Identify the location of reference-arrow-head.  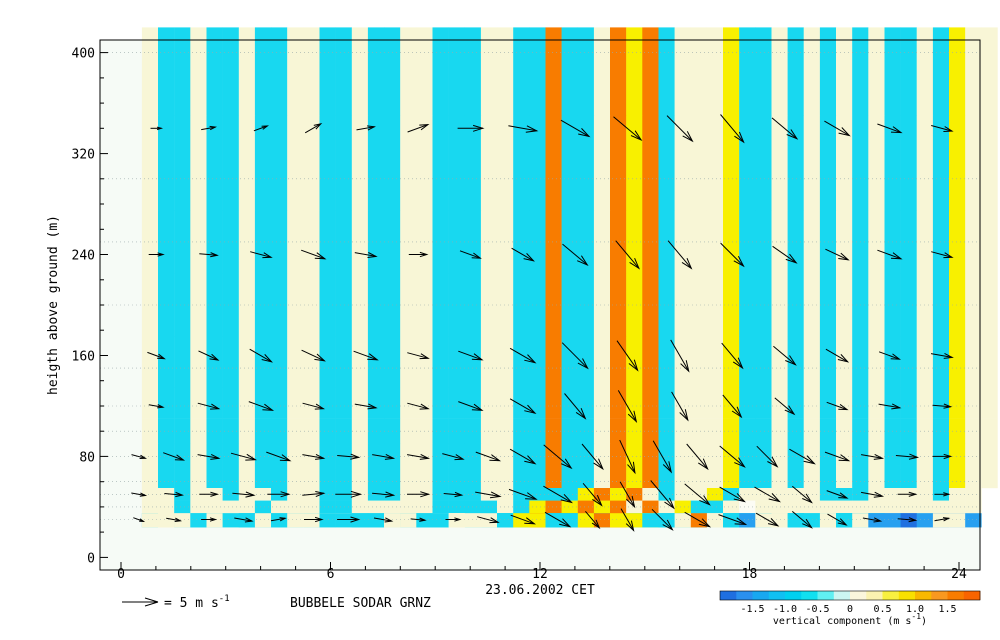
(151, 602).